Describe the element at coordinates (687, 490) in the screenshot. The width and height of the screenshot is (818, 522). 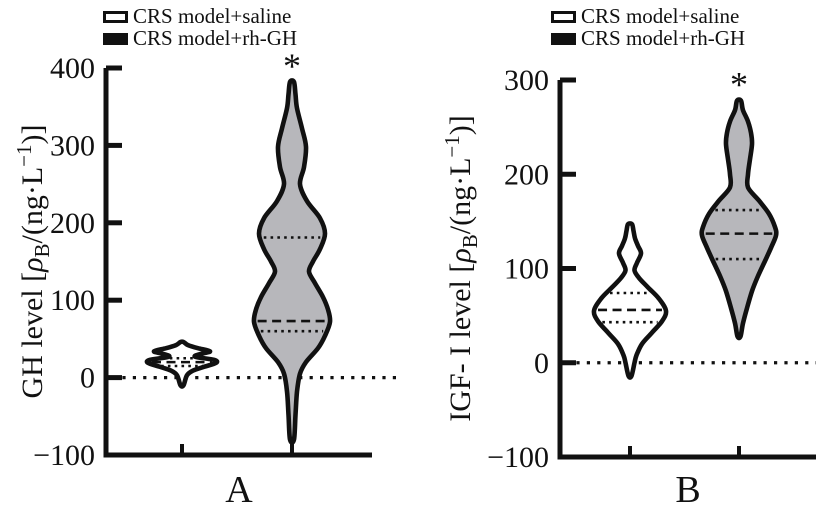
I see `panel-label-b: B` at that location.